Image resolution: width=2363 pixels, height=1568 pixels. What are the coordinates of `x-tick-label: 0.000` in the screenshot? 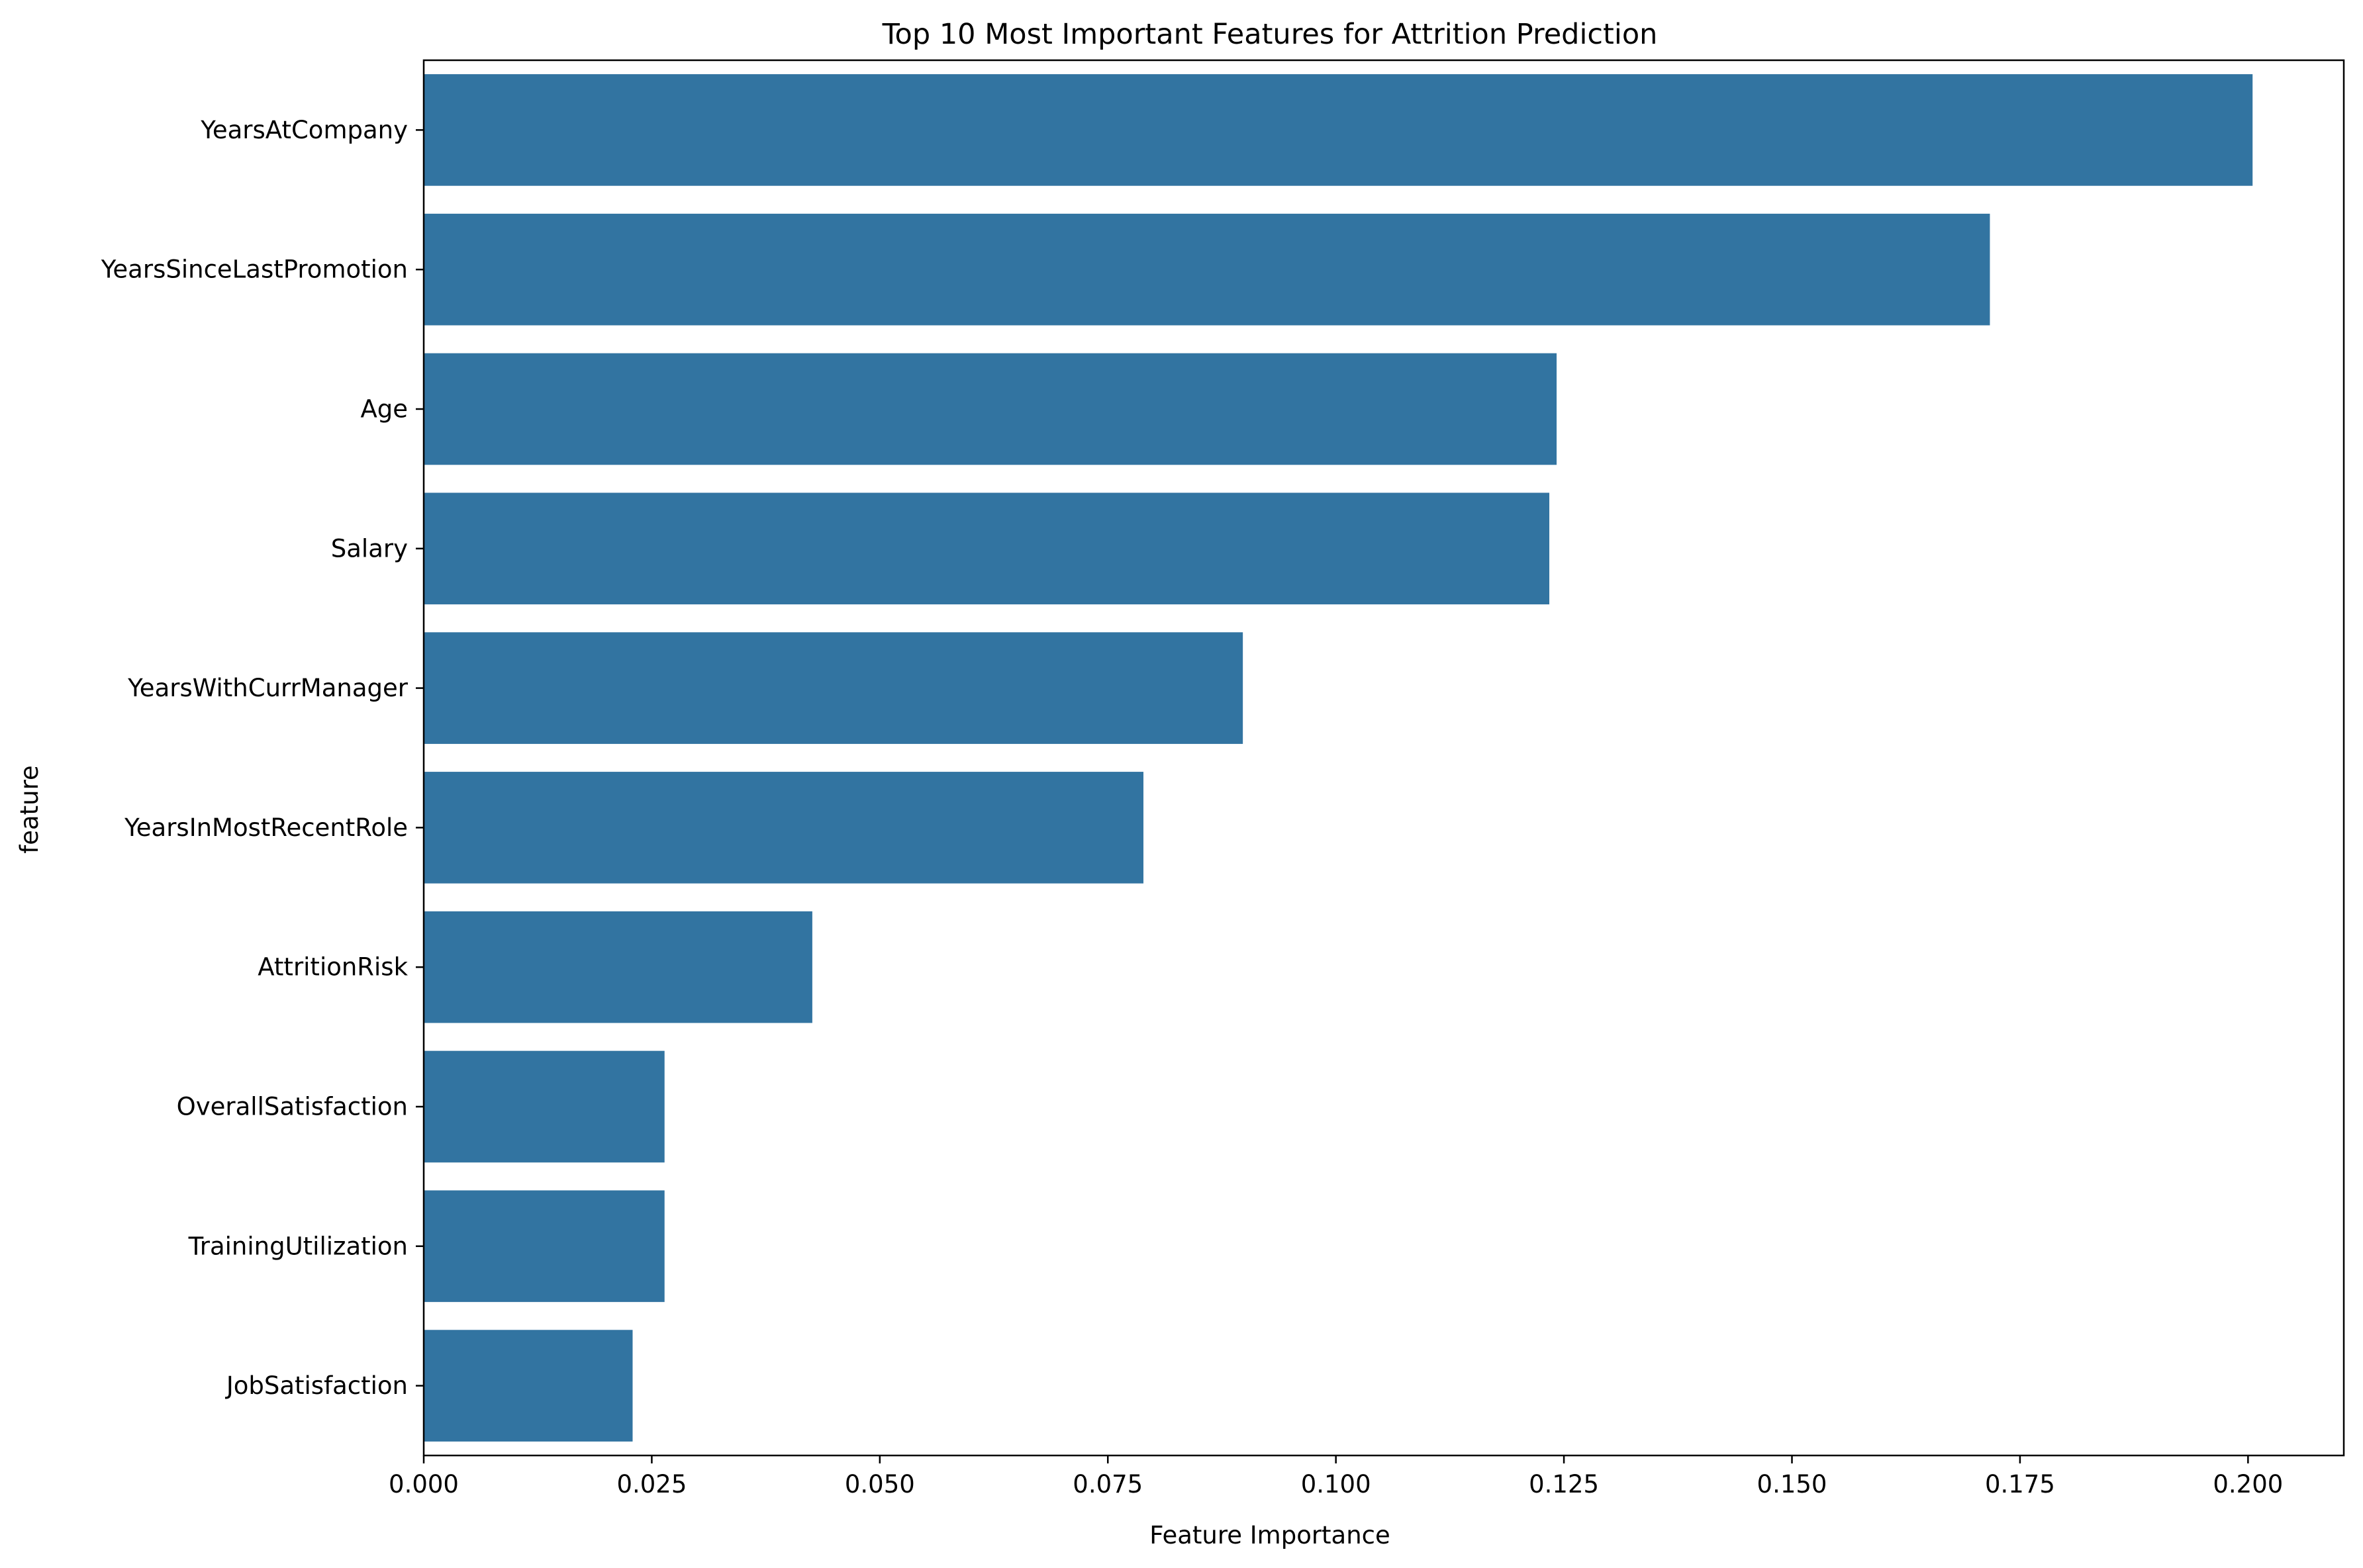 It's located at (424, 1484).